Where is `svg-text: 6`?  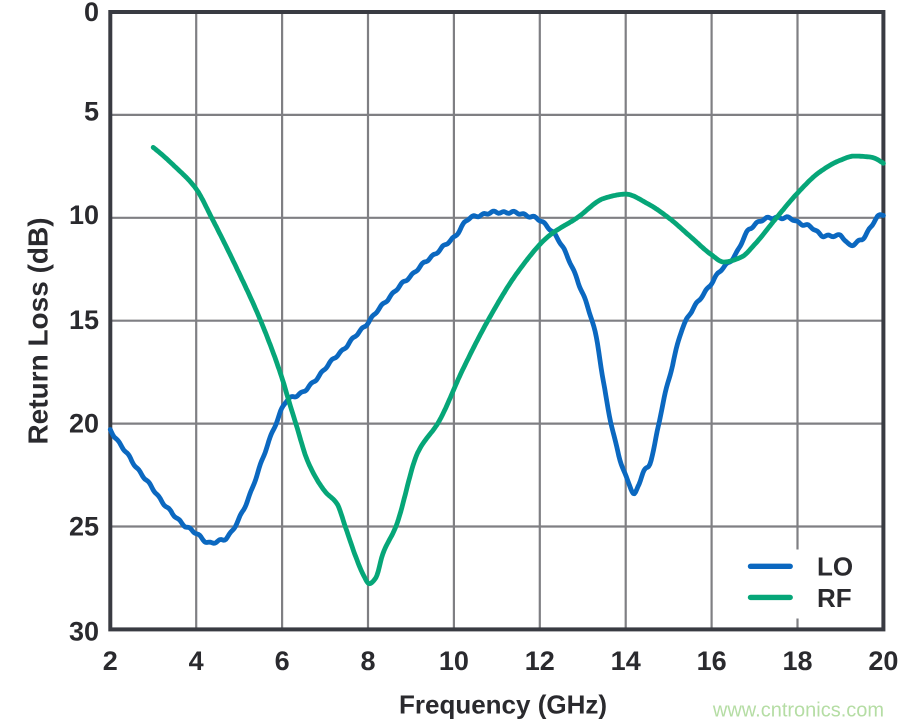 svg-text: 6 is located at coordinates (282, 661).